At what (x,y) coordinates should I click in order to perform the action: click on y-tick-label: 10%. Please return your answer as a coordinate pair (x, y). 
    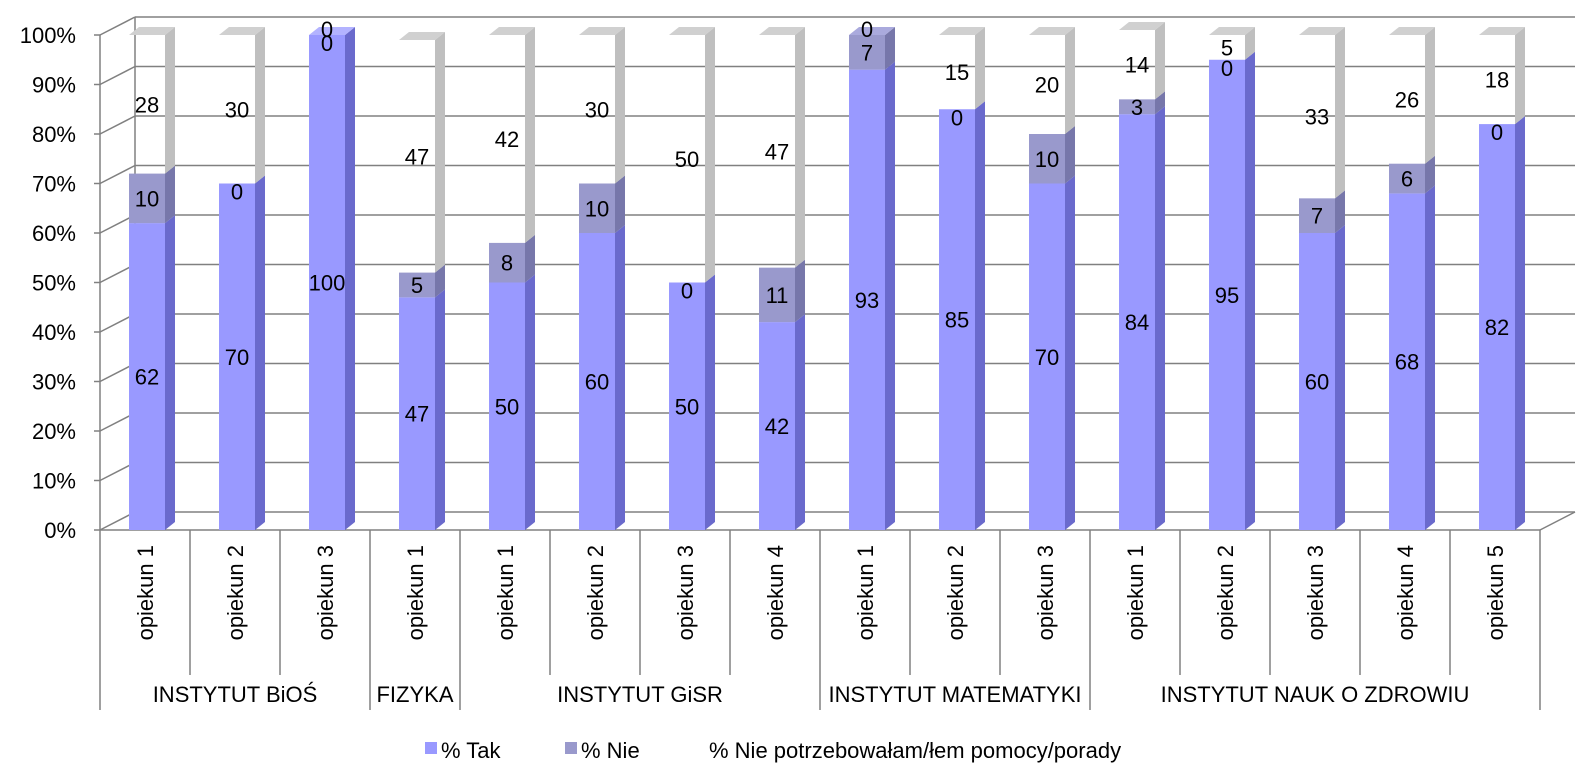
    Looking at the image, I should click on (54, 481).